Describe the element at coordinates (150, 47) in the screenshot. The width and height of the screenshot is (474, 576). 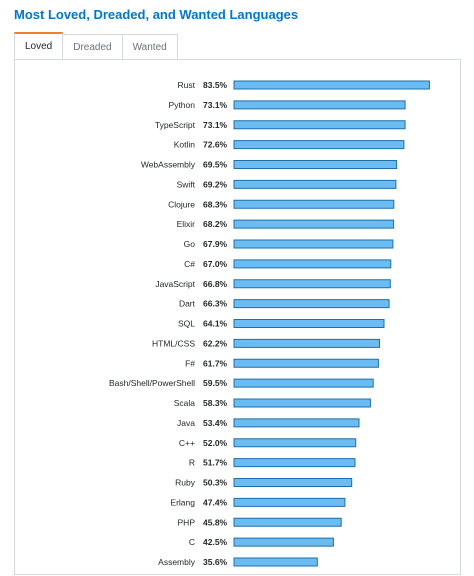
I see `tab-wanted: Wanted` at that location.